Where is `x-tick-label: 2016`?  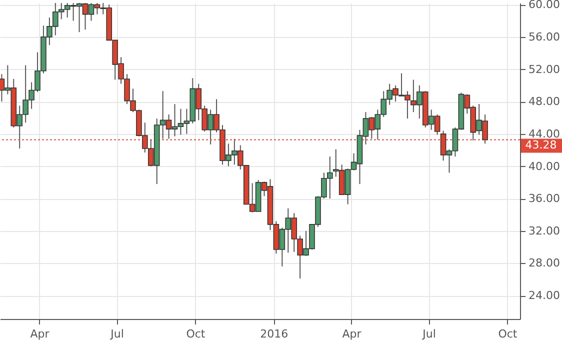 x-tick-label: 2016 is located at coordinates (274, 334).